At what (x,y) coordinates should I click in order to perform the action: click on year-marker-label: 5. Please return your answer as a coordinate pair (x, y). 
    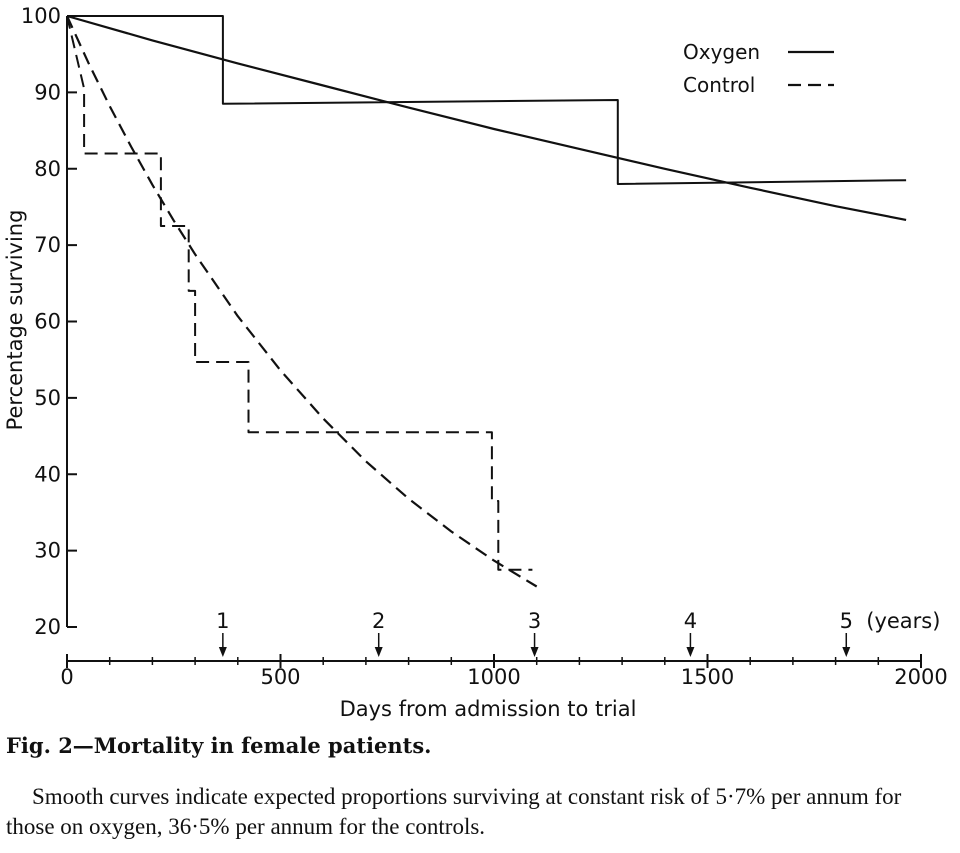
    Looking at the image, I should click on (846, 621).